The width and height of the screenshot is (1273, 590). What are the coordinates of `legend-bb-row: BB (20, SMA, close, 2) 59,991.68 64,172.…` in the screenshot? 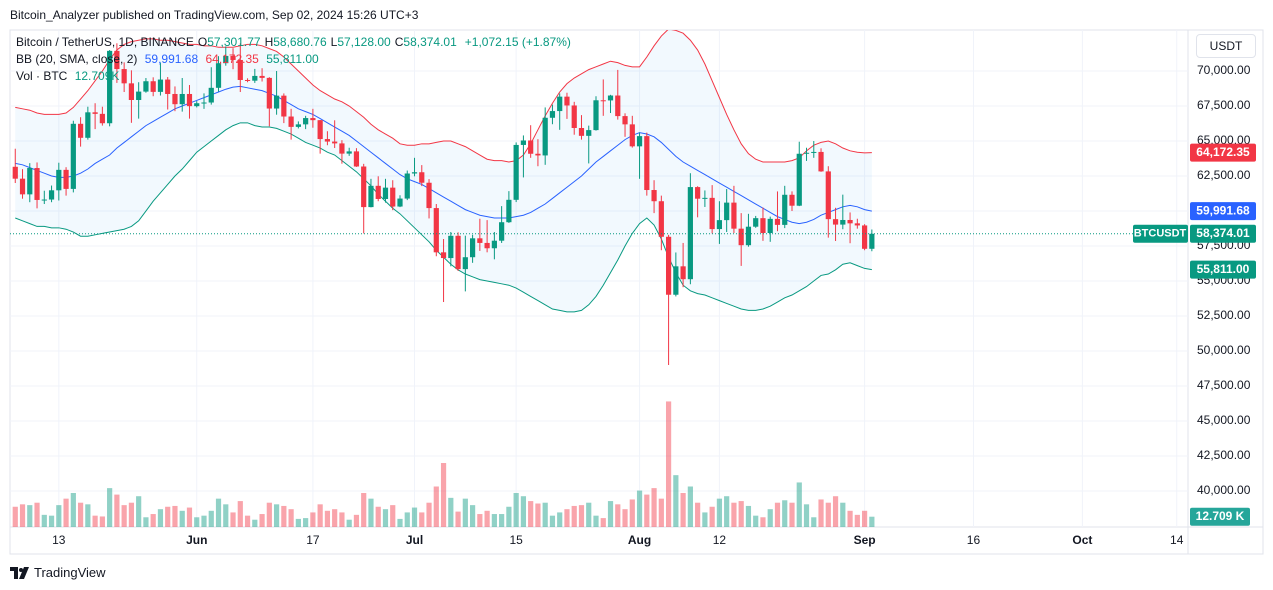 It's located at (169, 59).